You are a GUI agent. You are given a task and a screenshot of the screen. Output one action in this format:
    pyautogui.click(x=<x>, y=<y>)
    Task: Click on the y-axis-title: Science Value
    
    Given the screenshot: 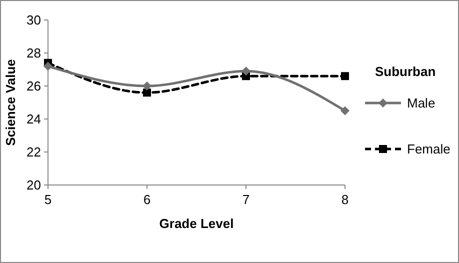 What is the action you would take?
    pyautogui.click(x=10, y=102)
    